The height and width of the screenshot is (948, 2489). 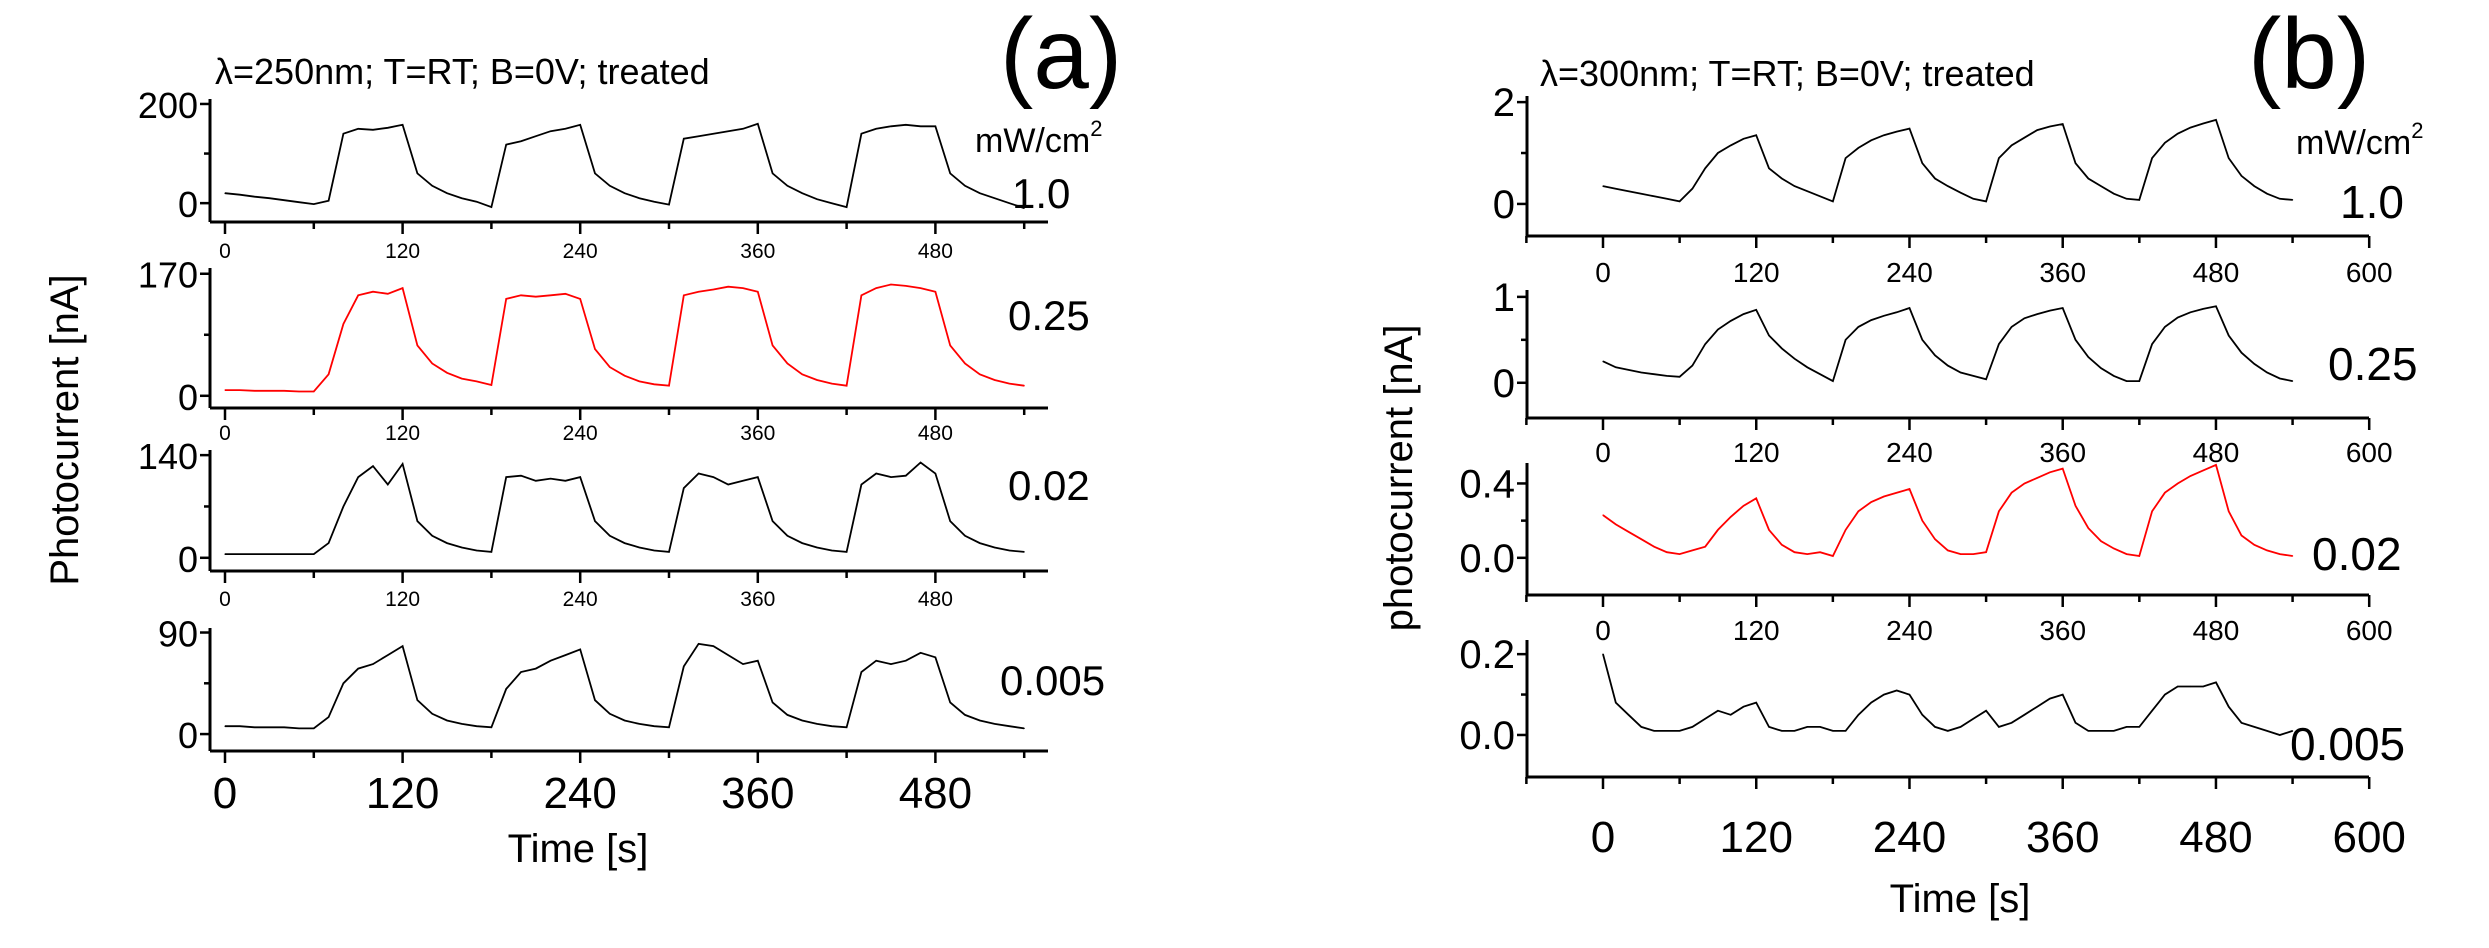 What do you see at coordinates (935, 433) in the screenshot?
I see `x-tick-label: 480` at bounding box center [935, 433].